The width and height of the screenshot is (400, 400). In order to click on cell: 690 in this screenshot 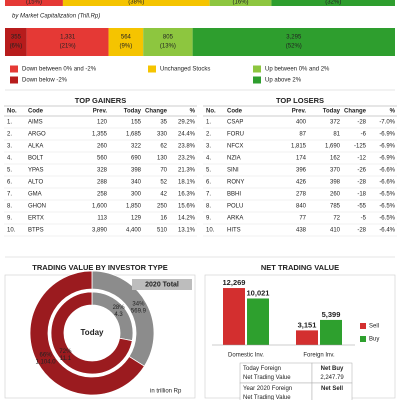, I will do `click(136, 159)`.